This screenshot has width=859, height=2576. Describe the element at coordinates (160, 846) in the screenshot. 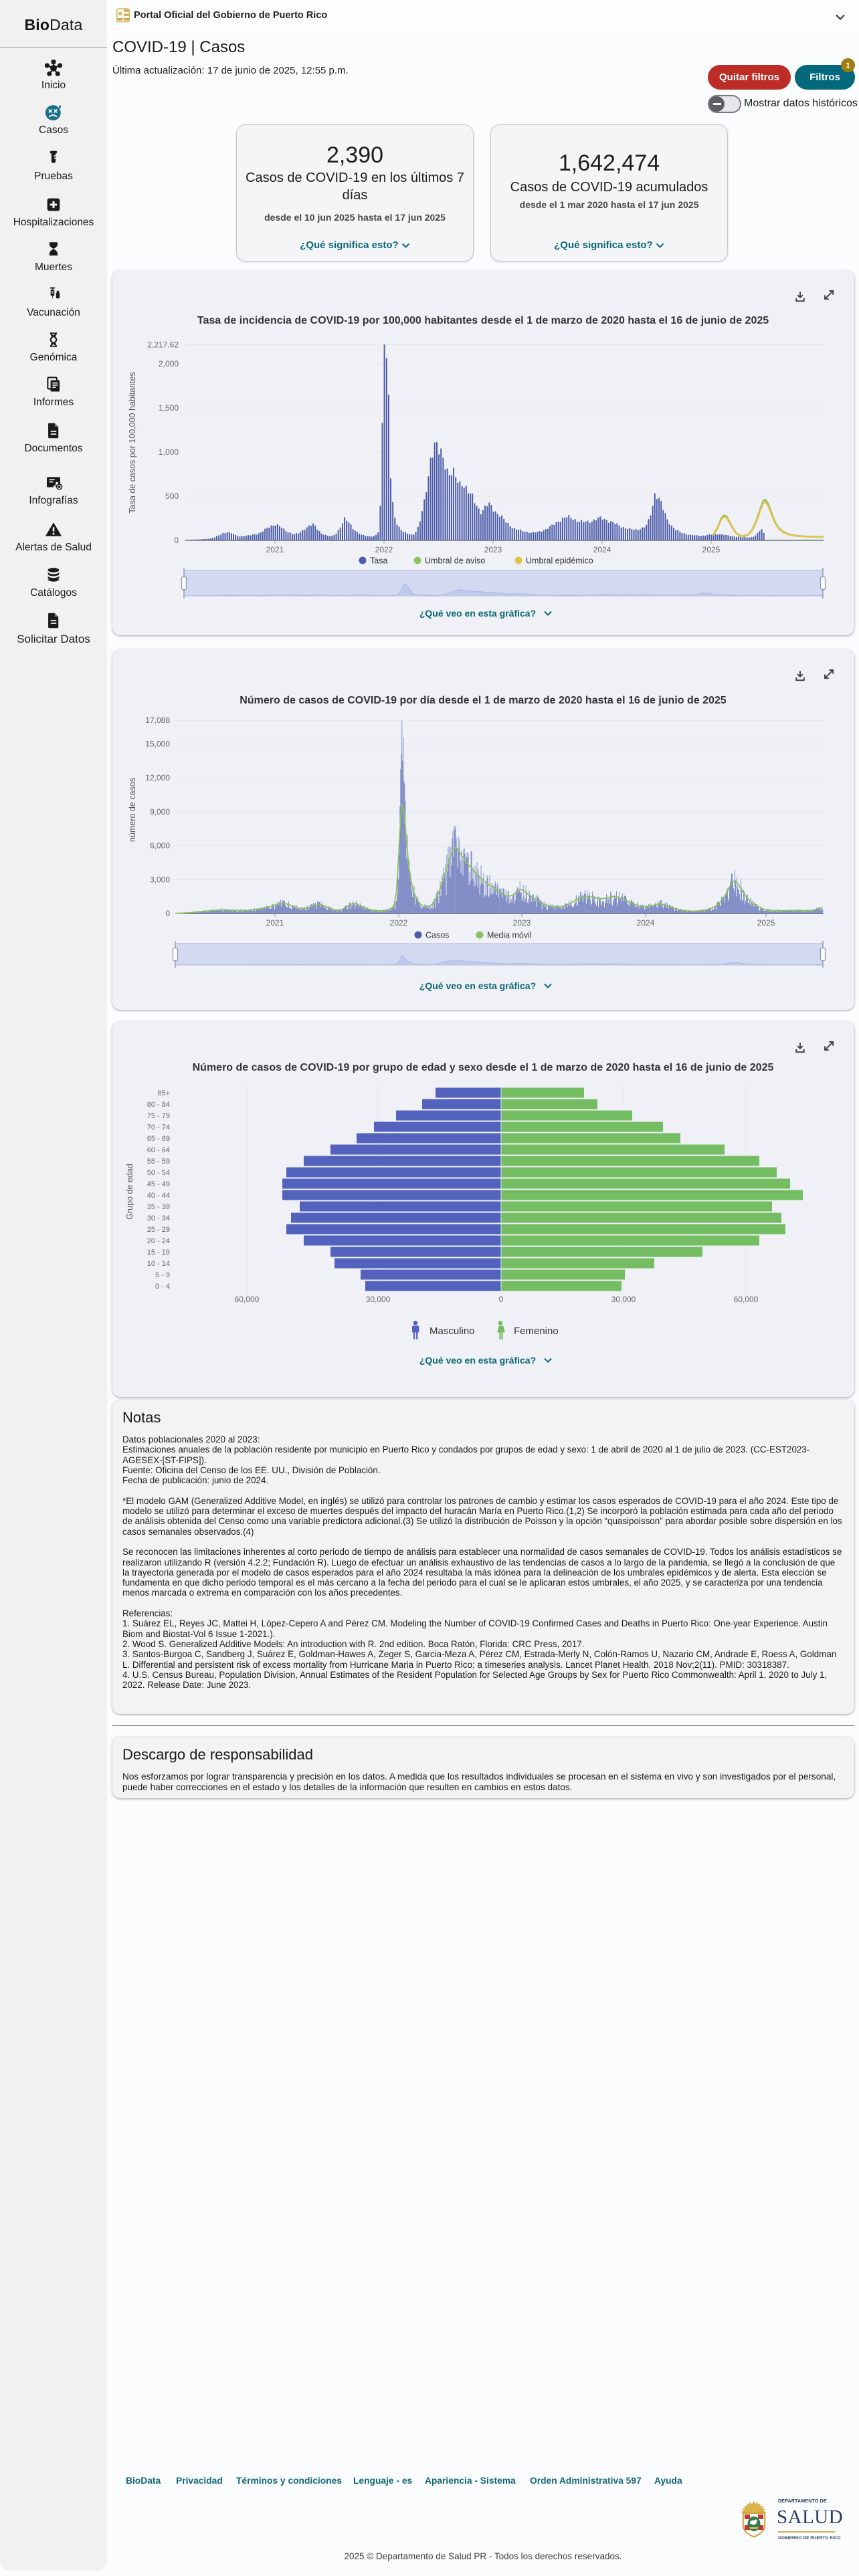

I see `svg-text: 6,000` at that location.